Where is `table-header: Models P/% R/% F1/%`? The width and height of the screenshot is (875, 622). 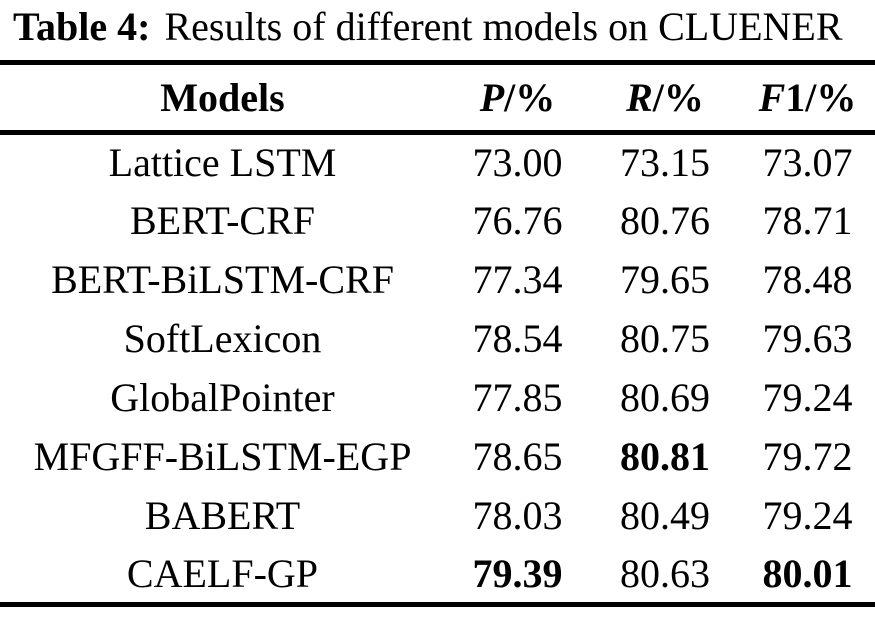
table-header: Models P/% R/% F1/% is located at coordinates (437, 98).